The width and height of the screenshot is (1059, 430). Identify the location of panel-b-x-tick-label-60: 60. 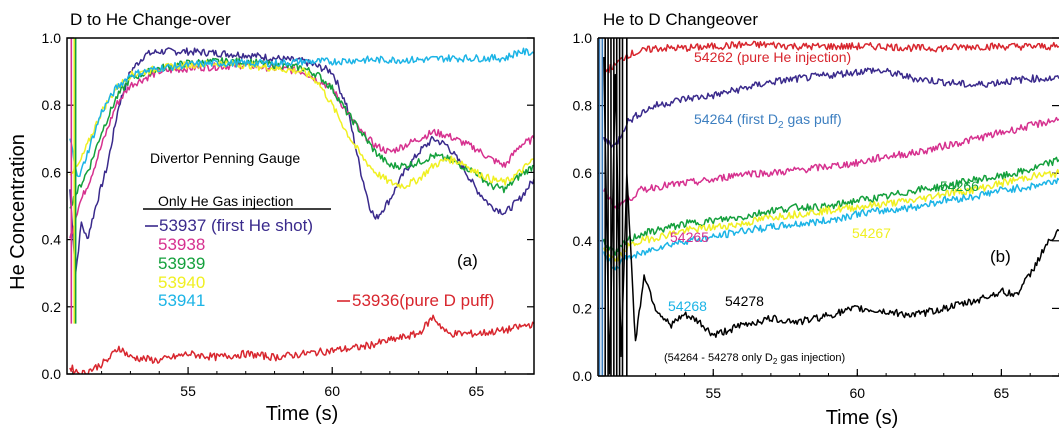
(858, 393).